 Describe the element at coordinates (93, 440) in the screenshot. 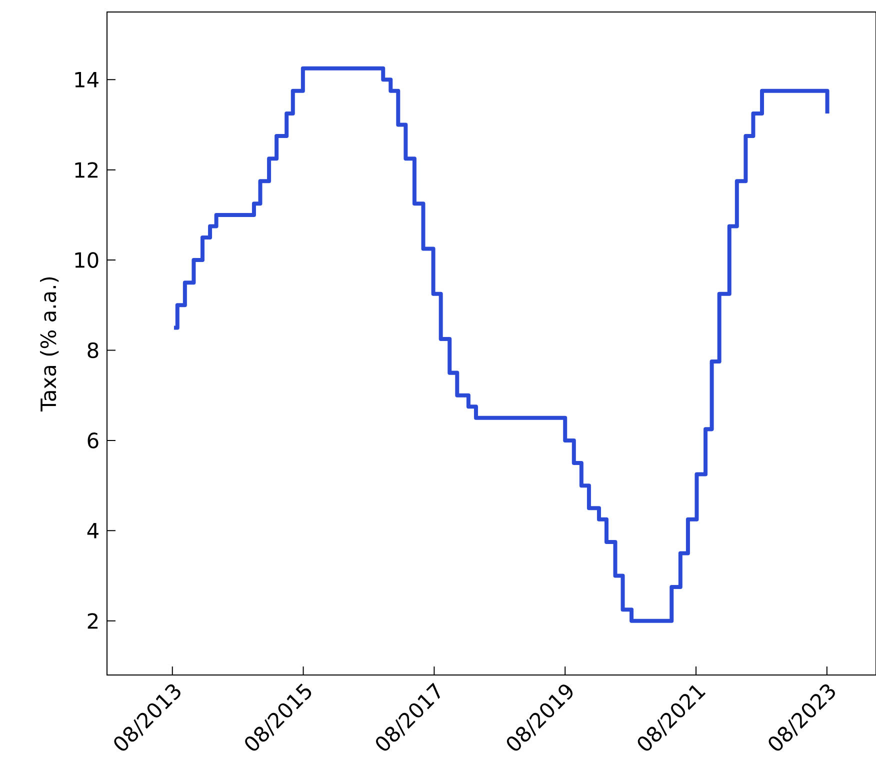

I see `y-tick-label: 6` at that location.